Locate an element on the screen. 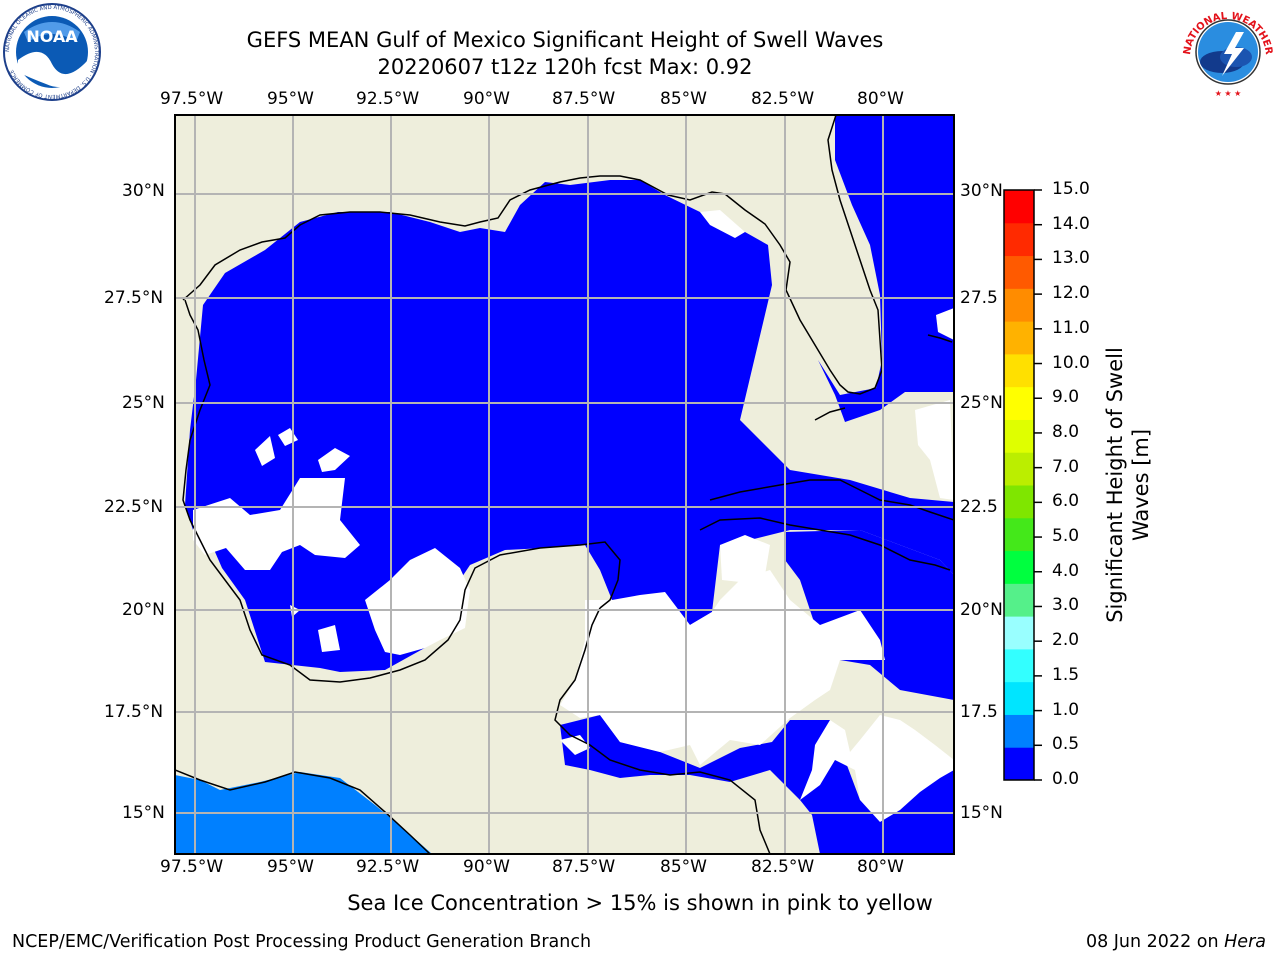  lon-label-top: 80°W is located at coordinates (880, 99).